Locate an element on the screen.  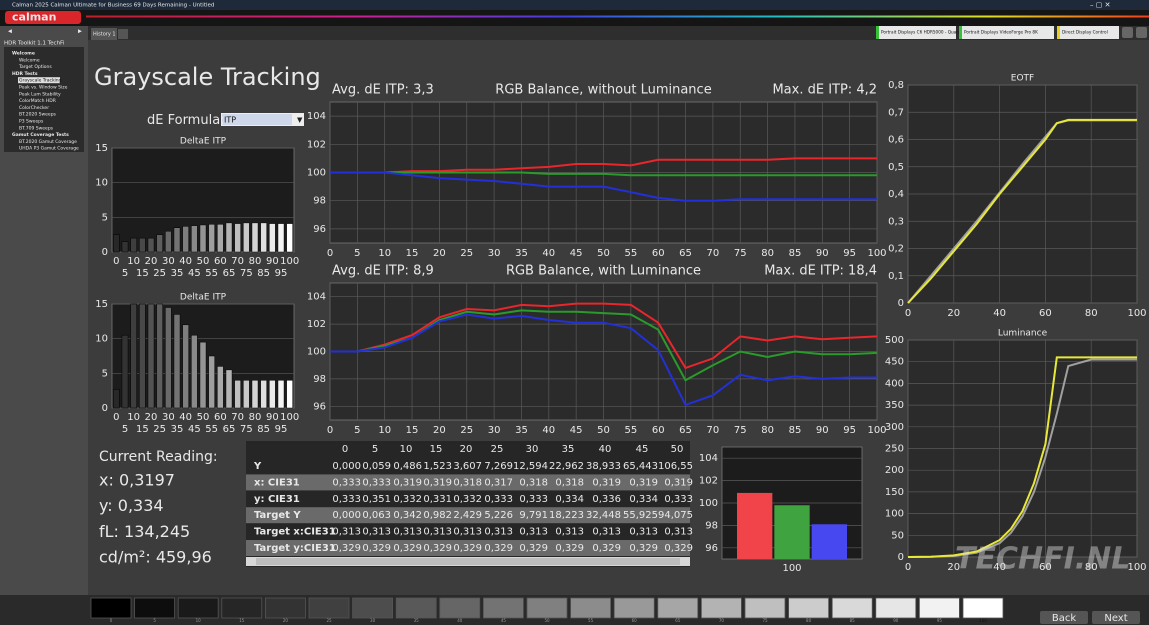
tree-item: Grayscale Tracking is located at coordinates (40, 81).